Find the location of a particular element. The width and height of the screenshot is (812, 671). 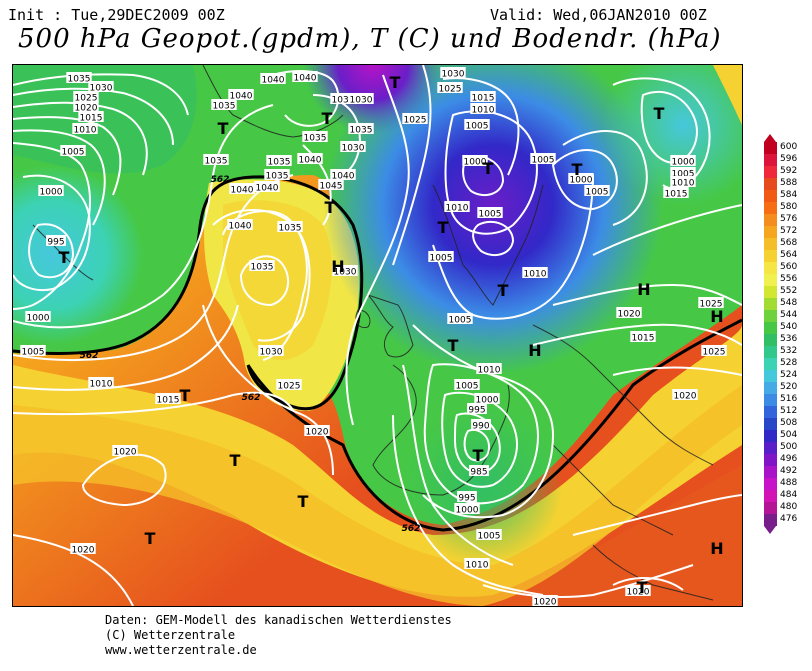

isobar-label: 1020 is located at coordinates (685, 395).